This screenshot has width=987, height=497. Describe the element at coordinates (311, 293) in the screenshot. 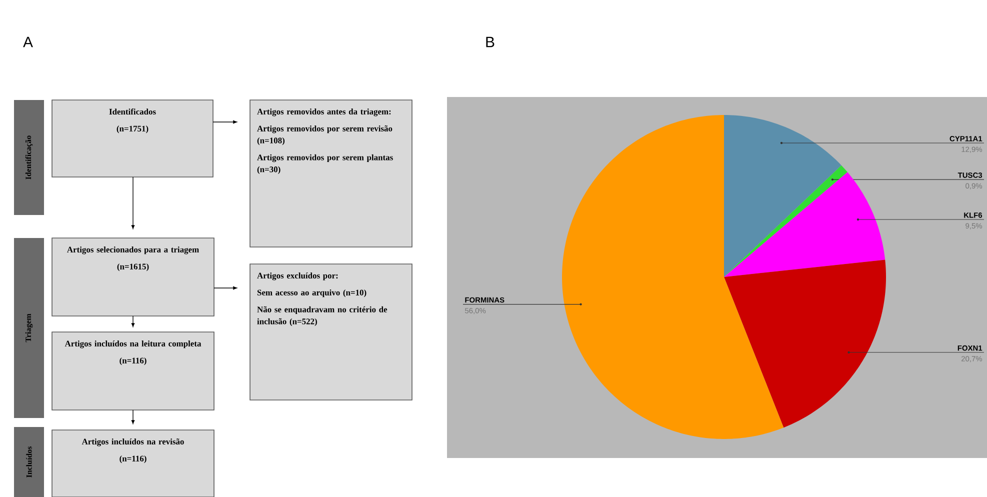

I see `text: Sem acesso ao arquivo (n=10)` at that location.